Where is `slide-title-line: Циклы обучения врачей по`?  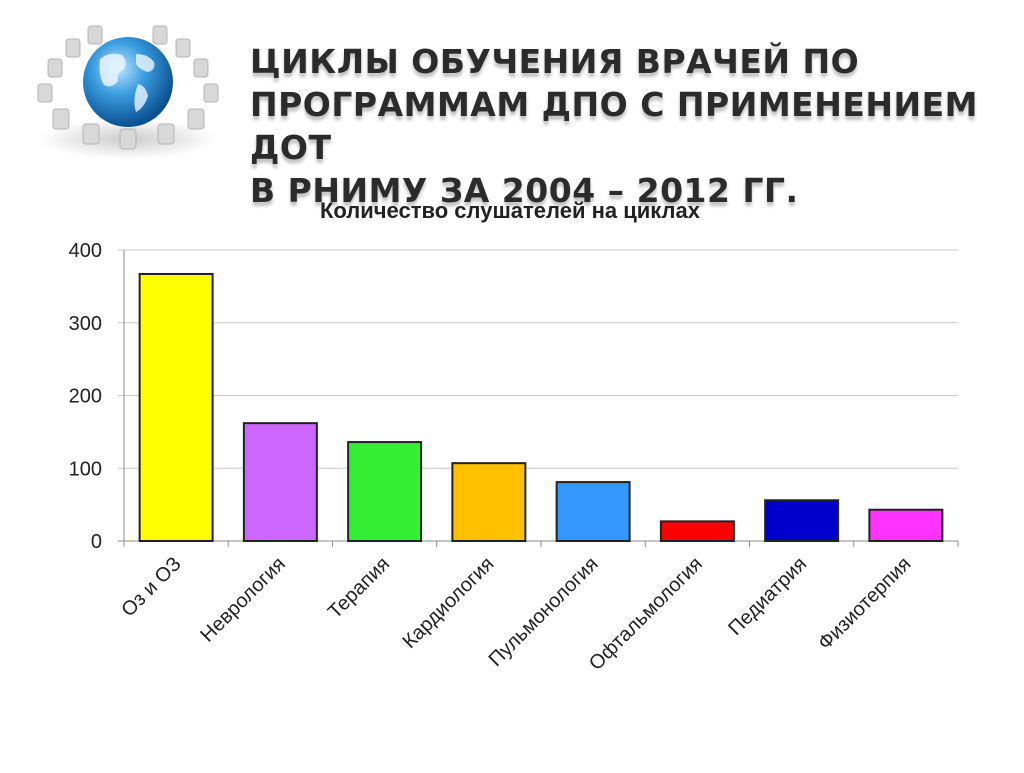
slide-title-line: Циклы обучения врачей по is located at coordinates (555, 61).